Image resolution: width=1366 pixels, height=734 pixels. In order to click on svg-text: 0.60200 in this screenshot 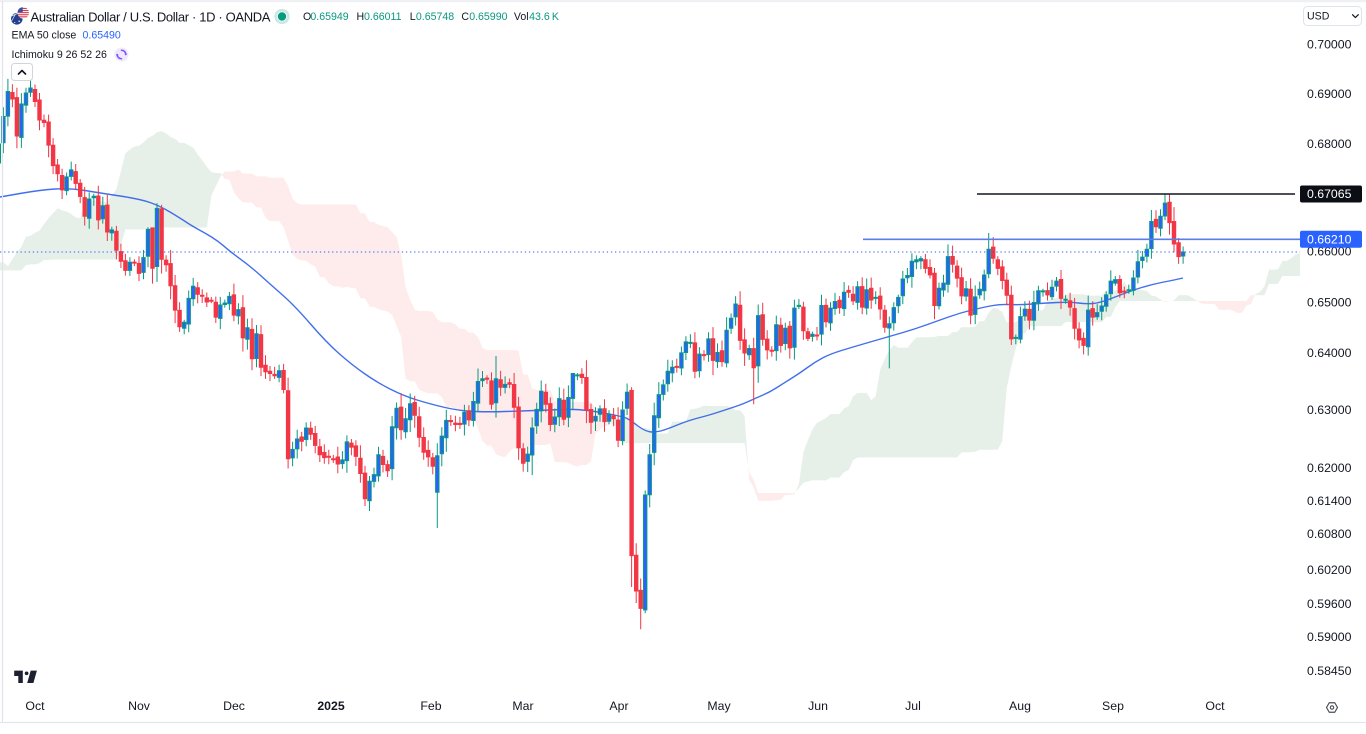, I will do `click(1329, 570)`.